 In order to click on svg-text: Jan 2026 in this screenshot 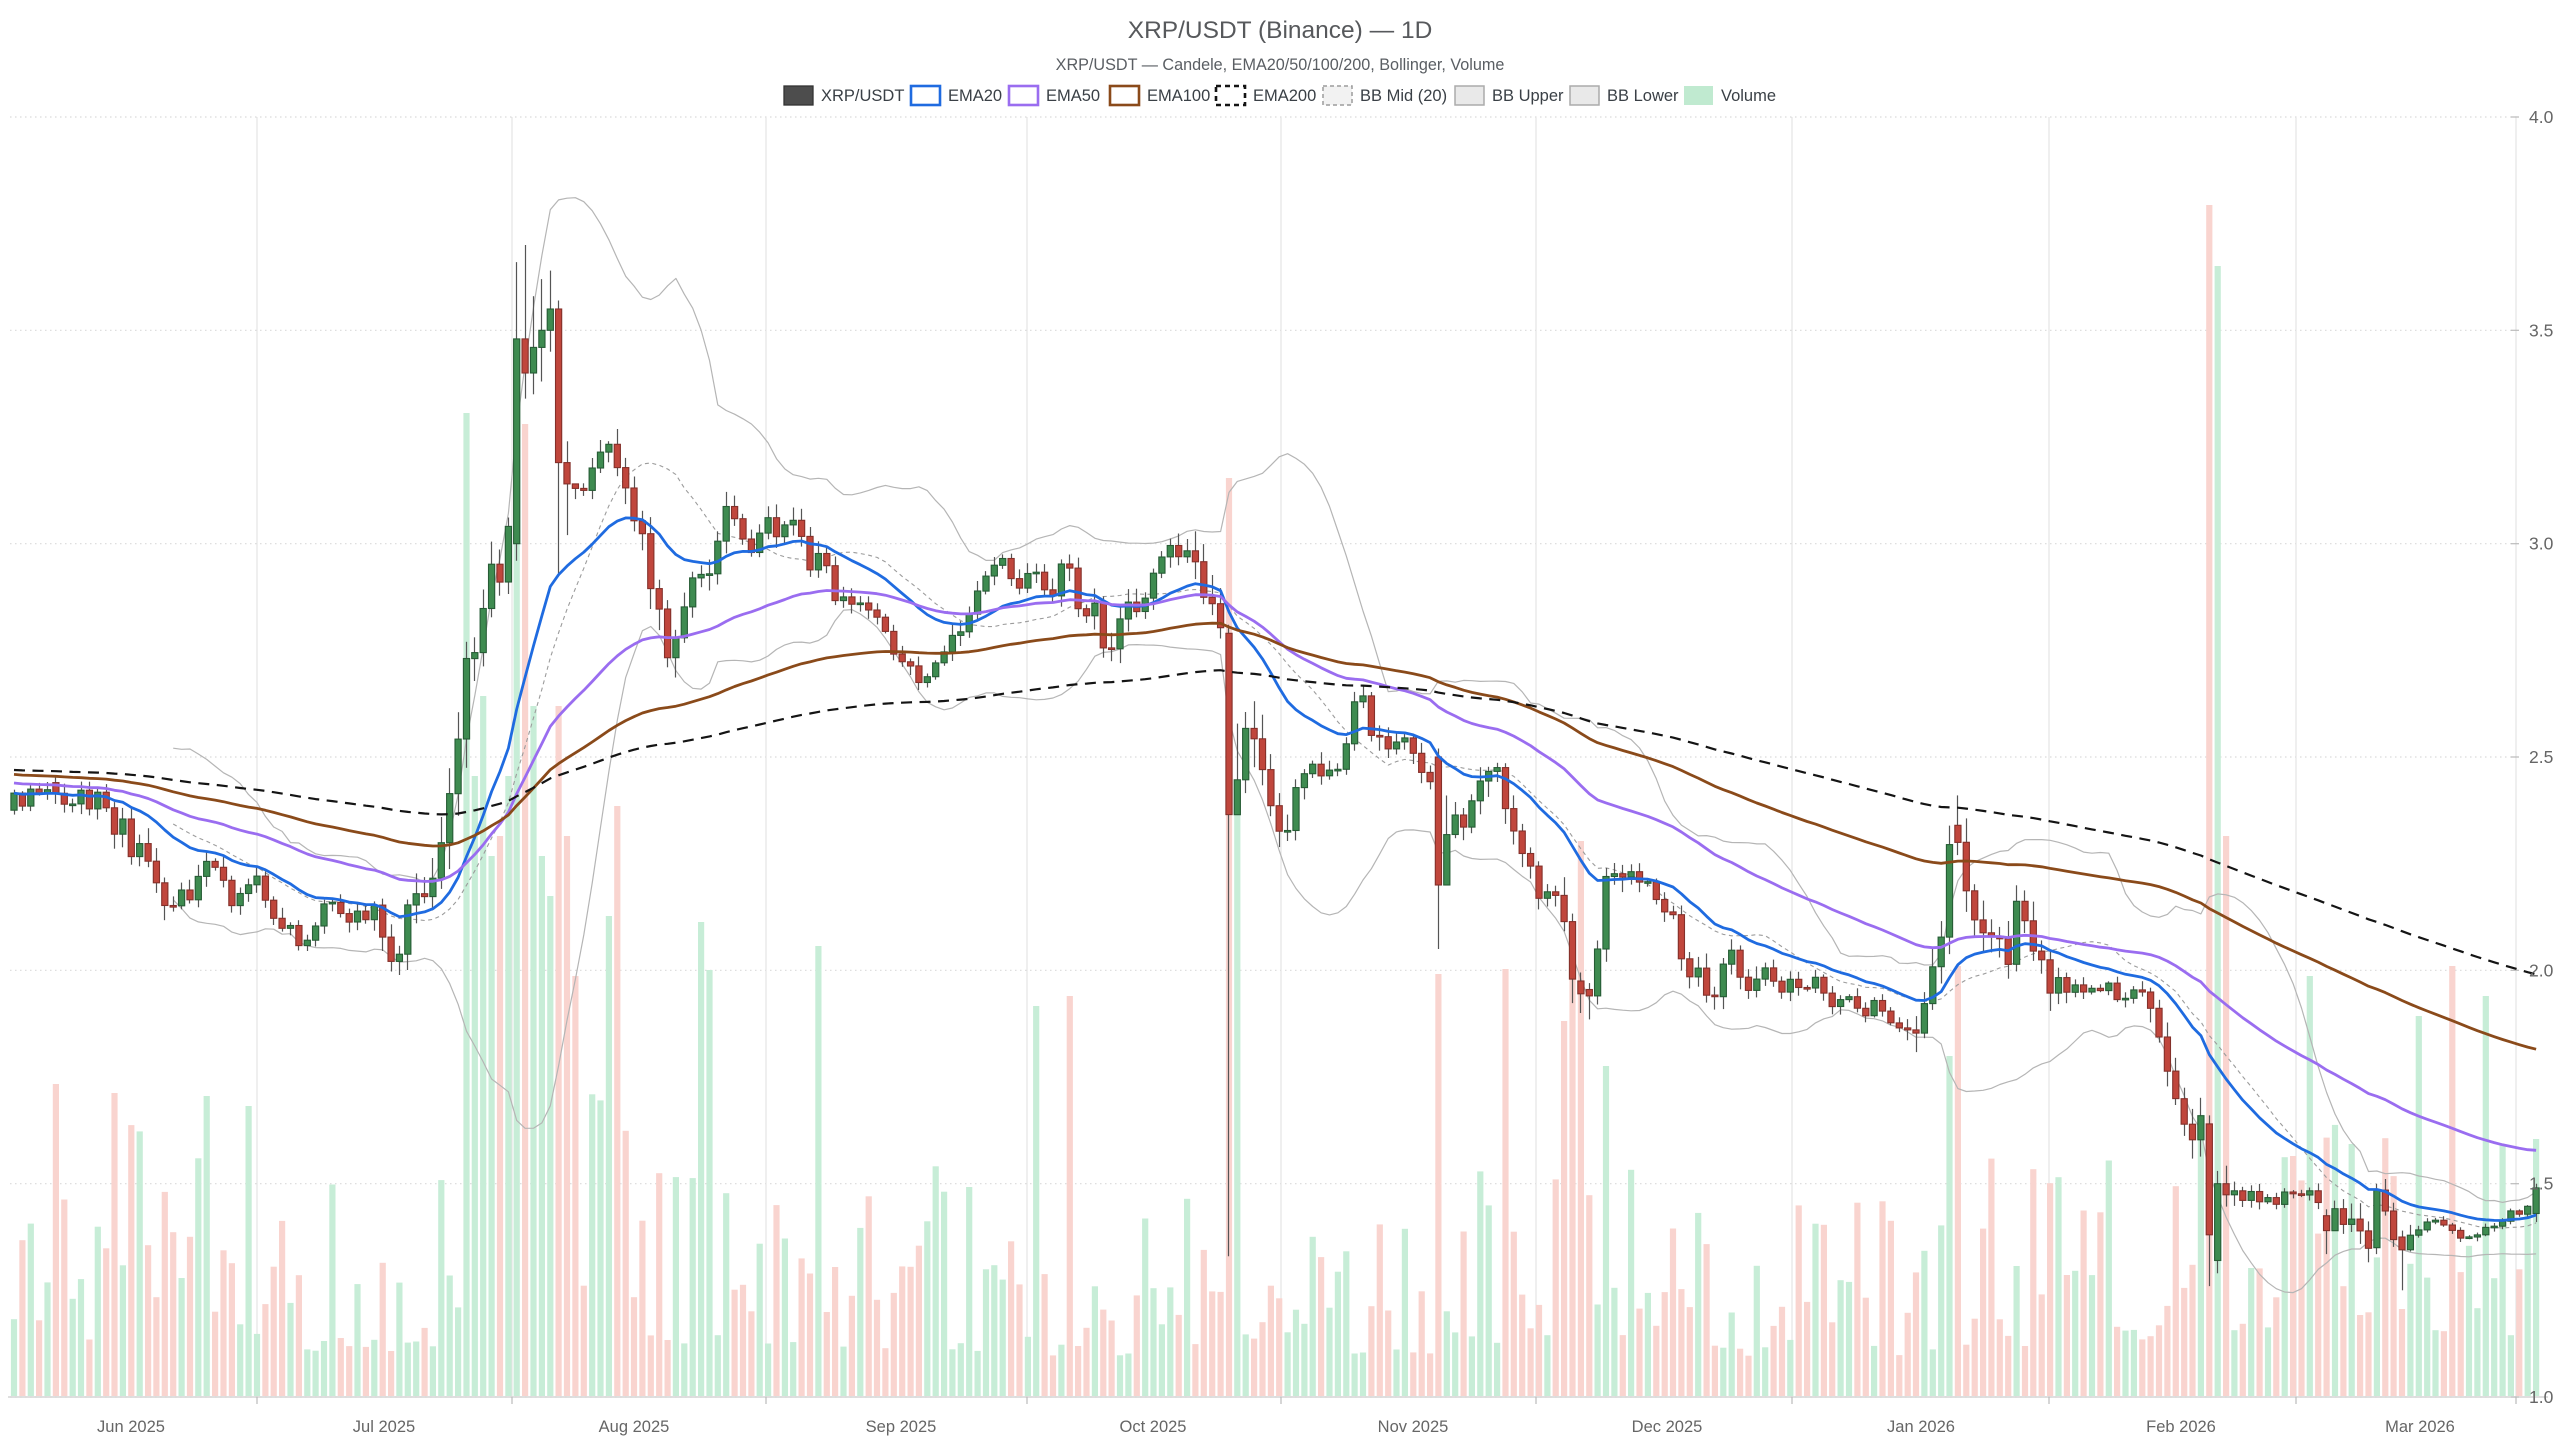, I will do `click(1921, 1427)`.